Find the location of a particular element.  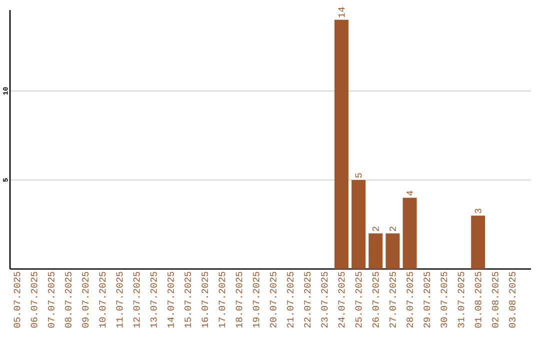

x-tick-label: 16.07.2025 is located at coordinates (205, 300).